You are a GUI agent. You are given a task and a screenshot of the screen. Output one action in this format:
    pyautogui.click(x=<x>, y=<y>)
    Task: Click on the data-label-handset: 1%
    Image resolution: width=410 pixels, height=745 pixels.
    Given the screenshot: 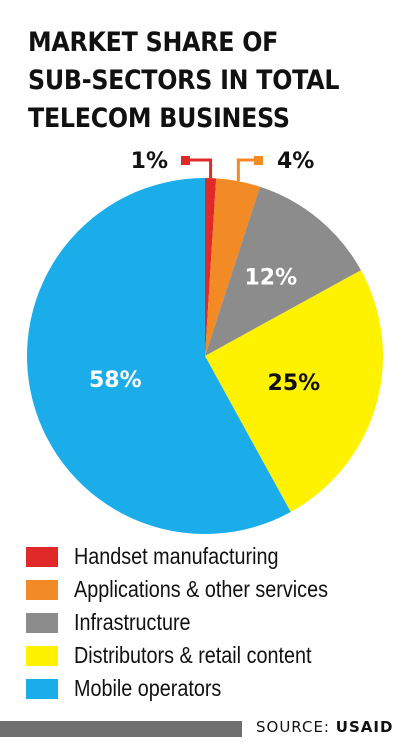 What is the action you would take?
    pyautogui.click(x=149, y=161)
    